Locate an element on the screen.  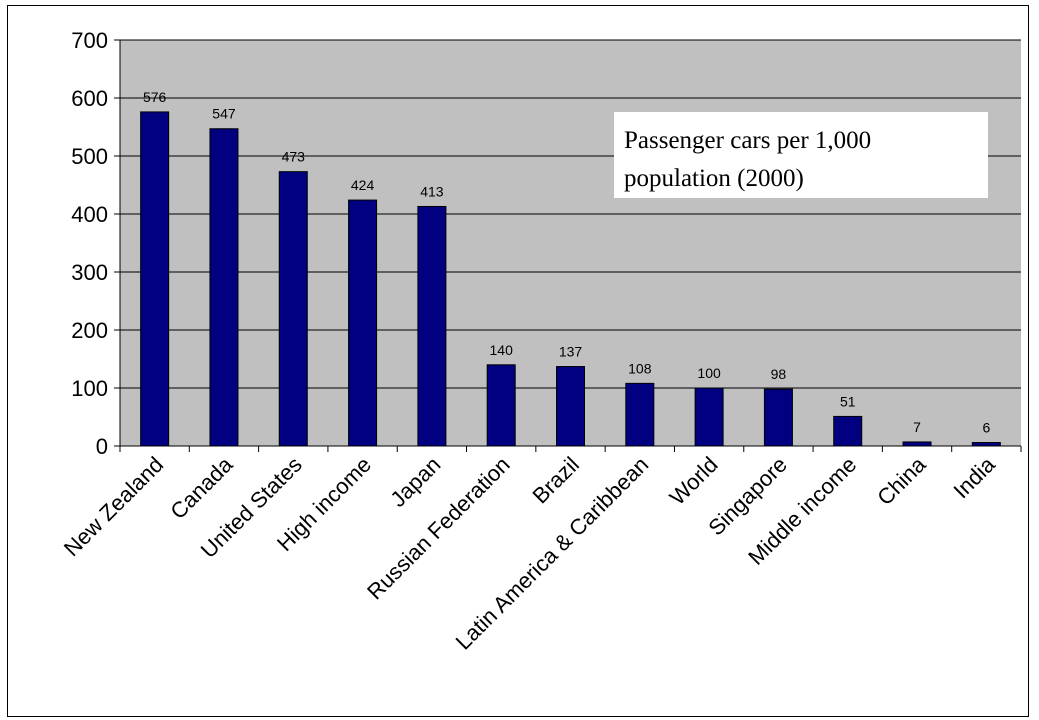
y-tick-label: 100 is located at coordinates (89, 388).